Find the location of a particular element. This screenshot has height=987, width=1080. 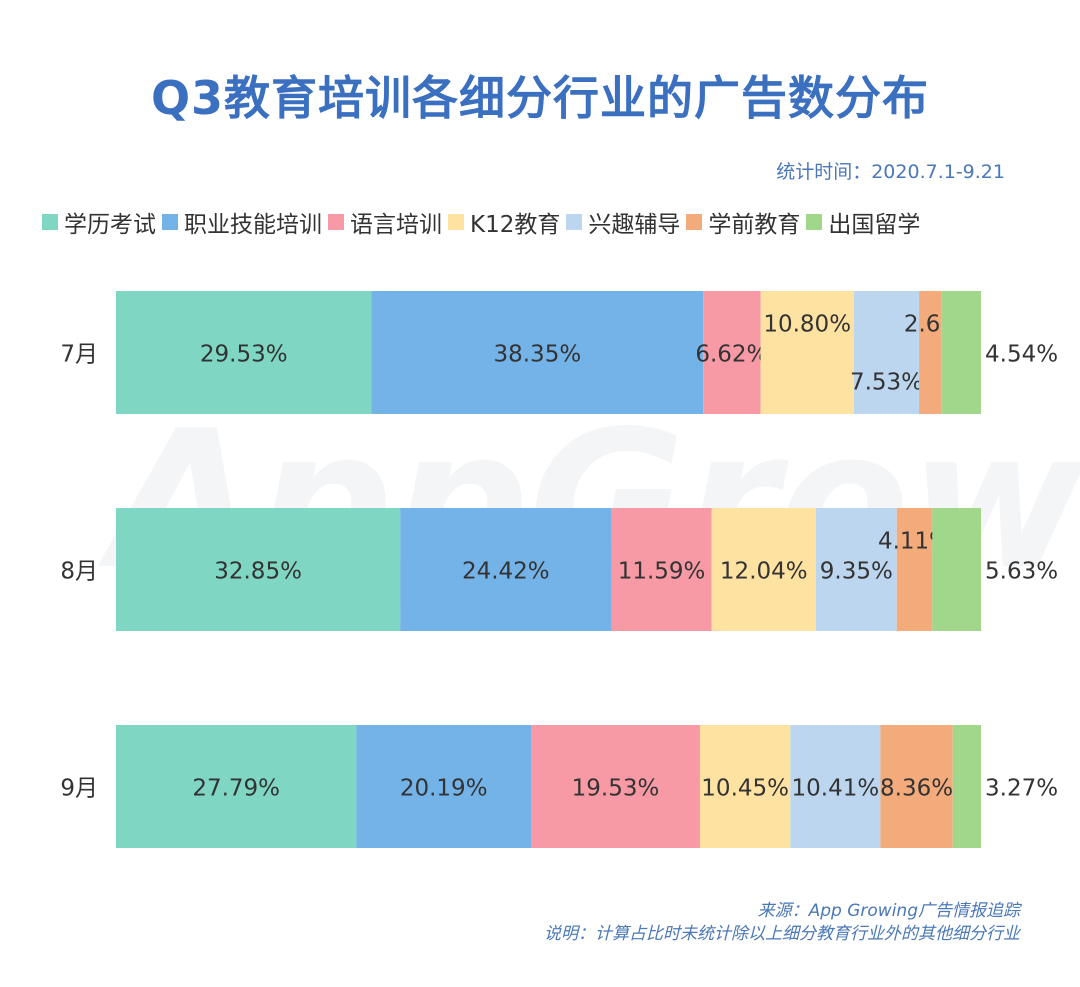

data-label: 32.85% is located at coordinates (258, 572).